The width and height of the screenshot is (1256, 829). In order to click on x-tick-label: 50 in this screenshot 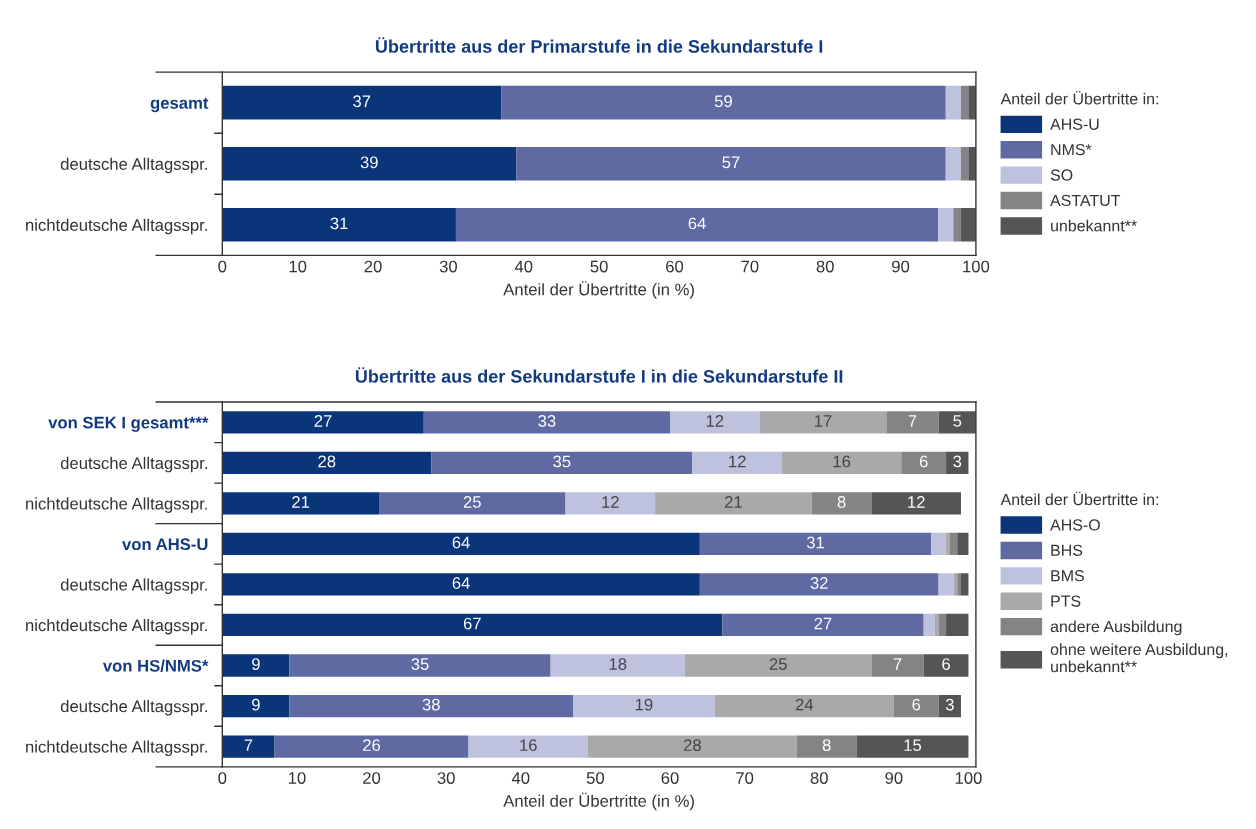, I will do `click(599, 266)`.